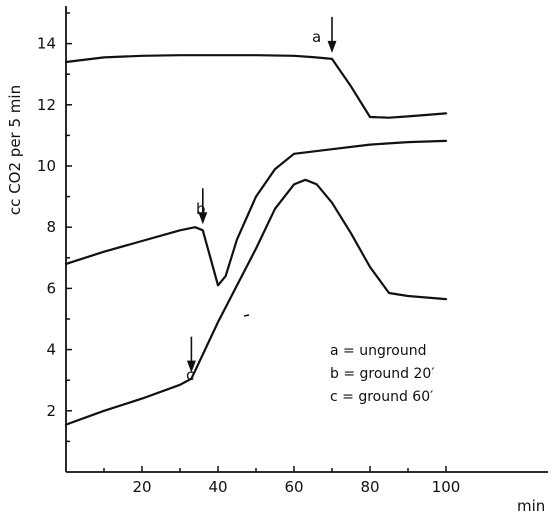 The width and height of the screenshot is (553, 516). I want to click on x-tick-label: 40, so click(217, 487).